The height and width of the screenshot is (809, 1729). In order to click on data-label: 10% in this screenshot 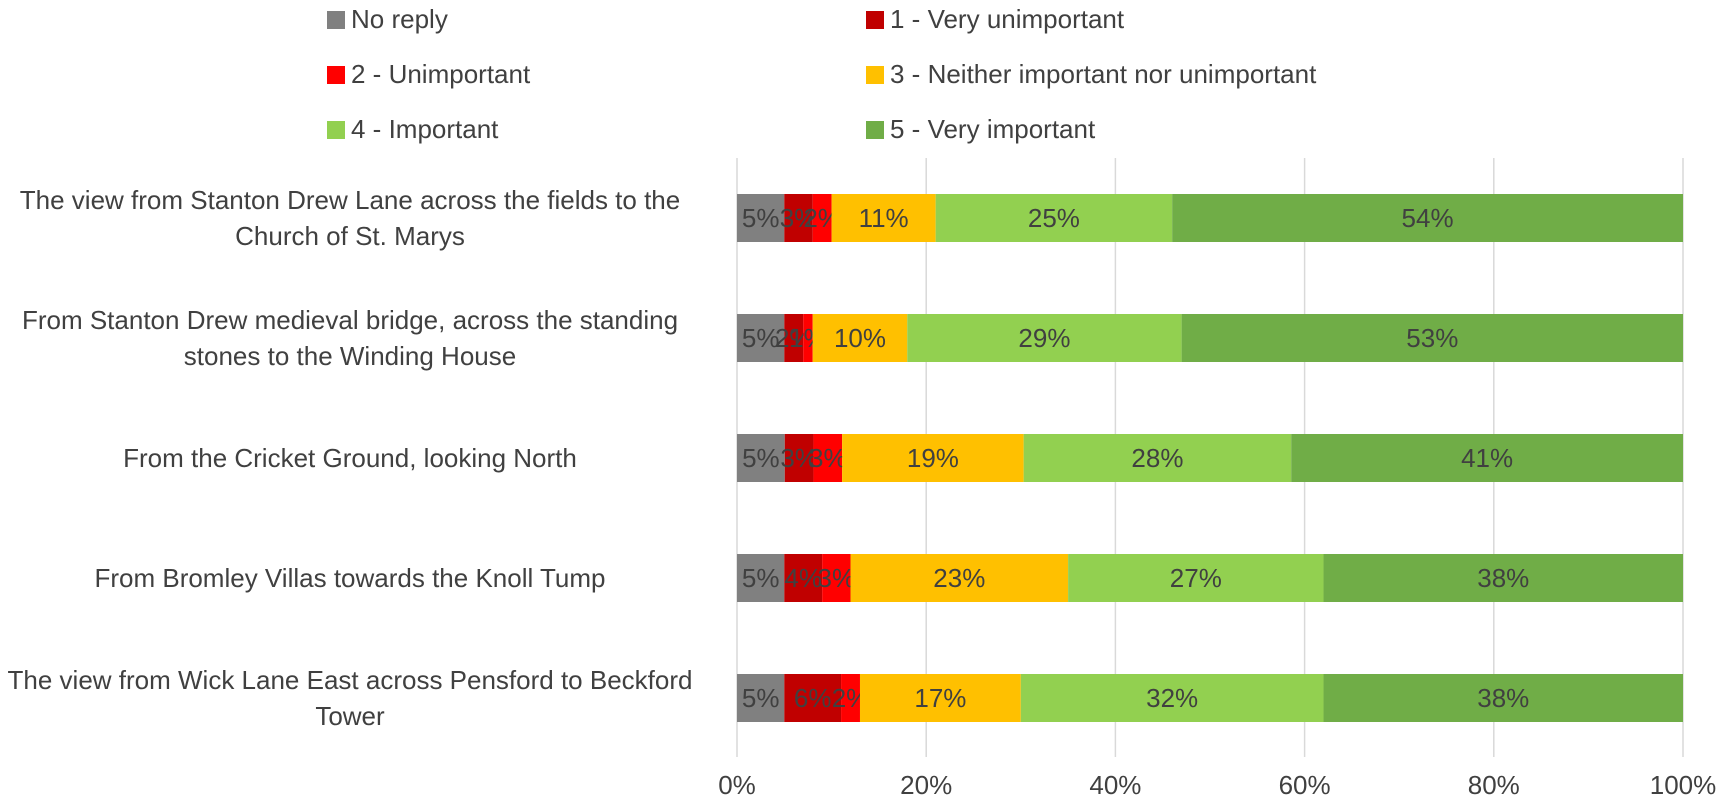, I will do `click(860, 338)`.